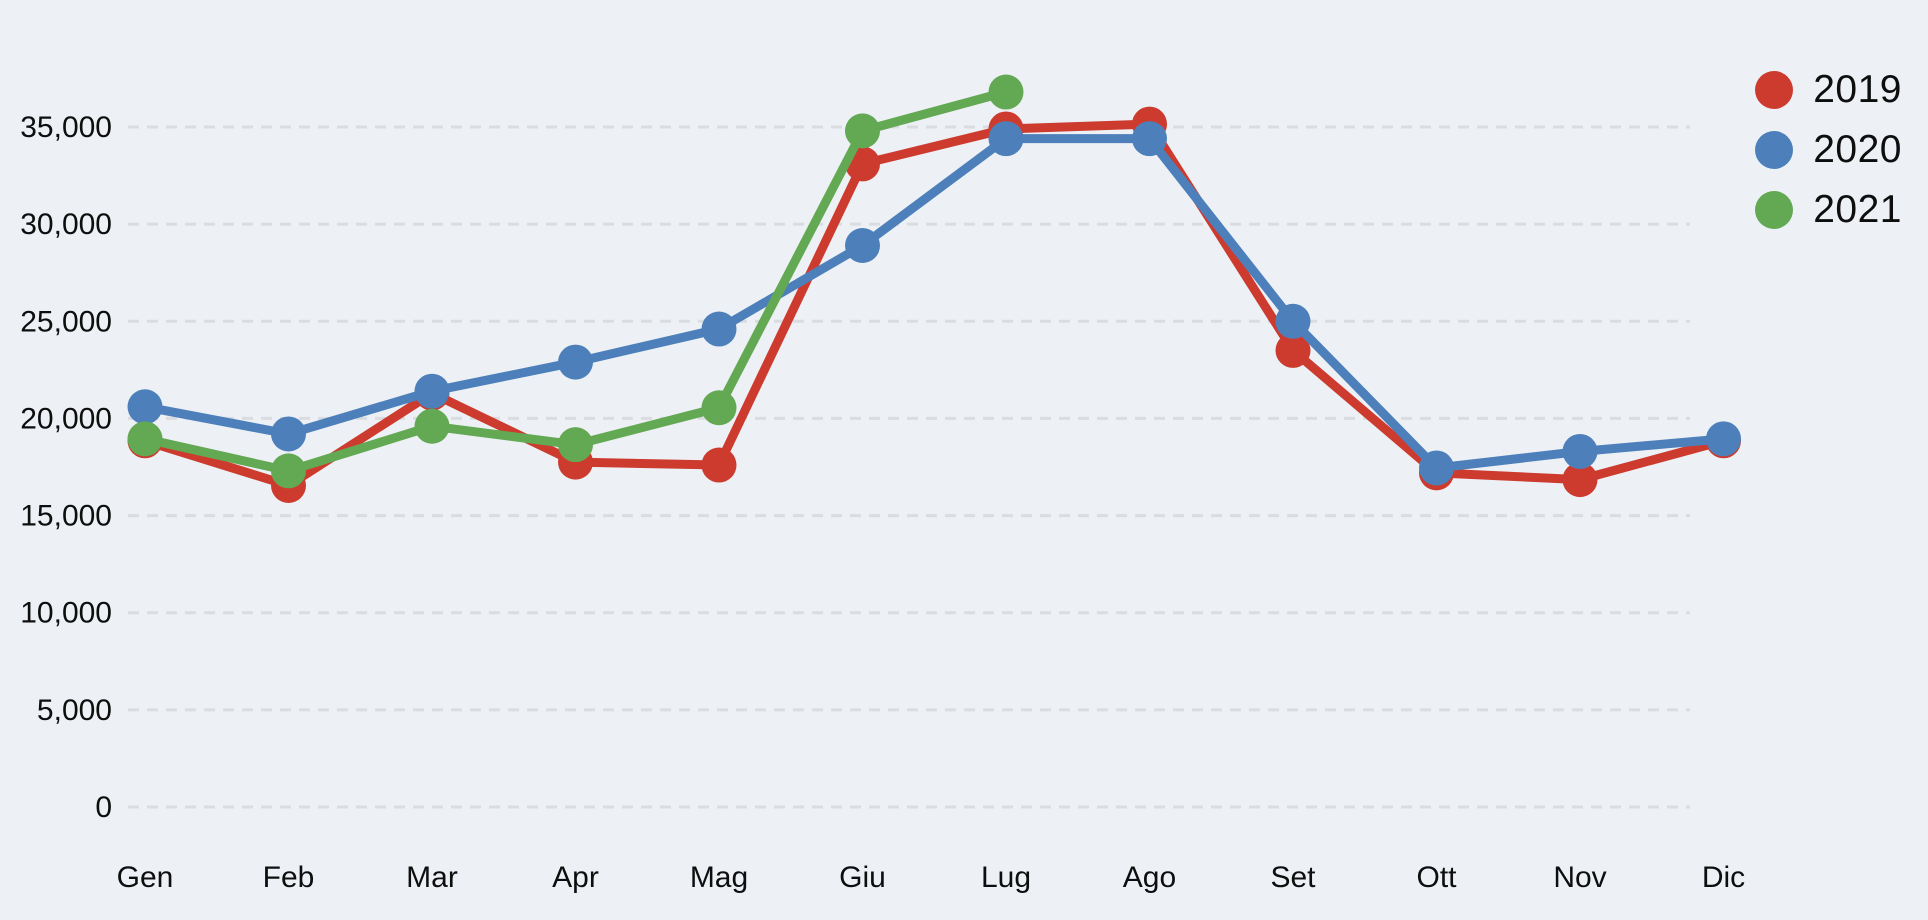  I want to click on x-tick-label: Feb, so click(289, 877).